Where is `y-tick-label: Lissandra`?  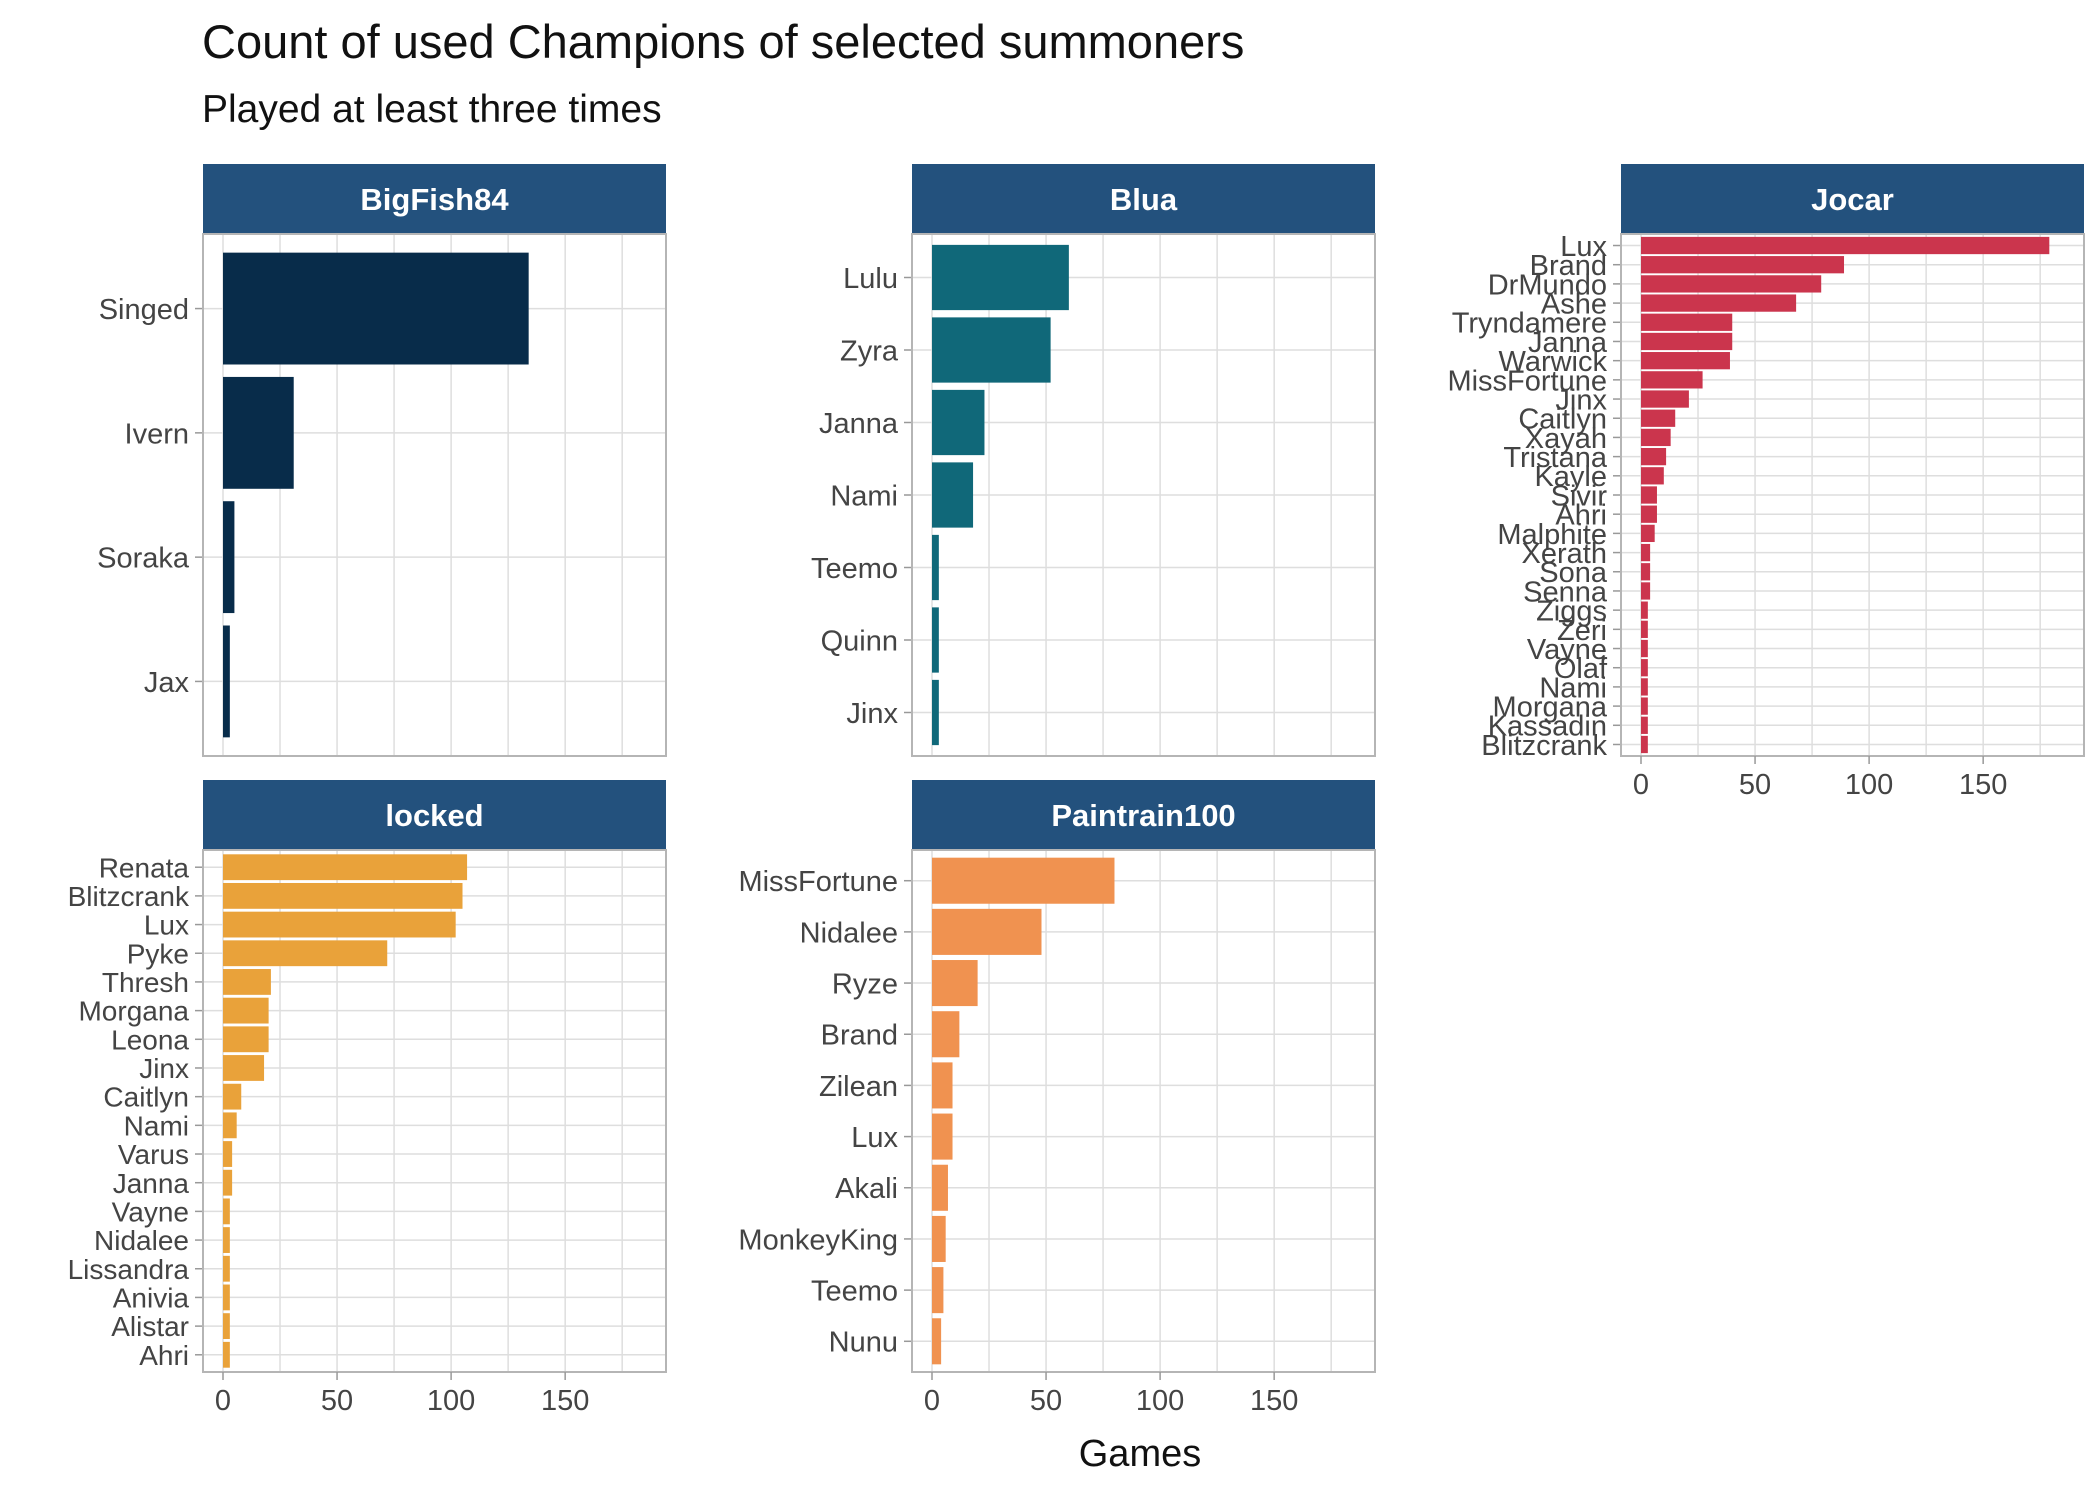 y-tick-label: Lissandra is located at coordinates (129, 1269).